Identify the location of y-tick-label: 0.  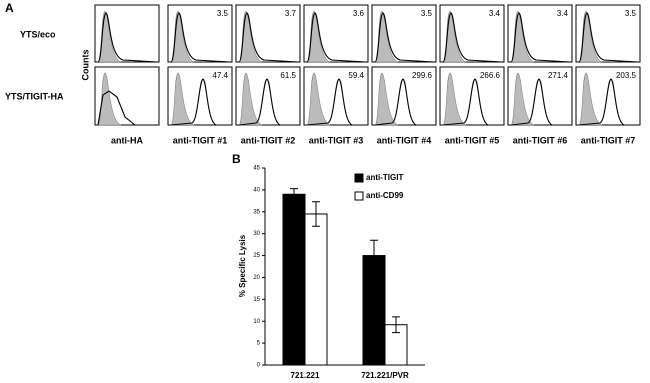
(259, 366).